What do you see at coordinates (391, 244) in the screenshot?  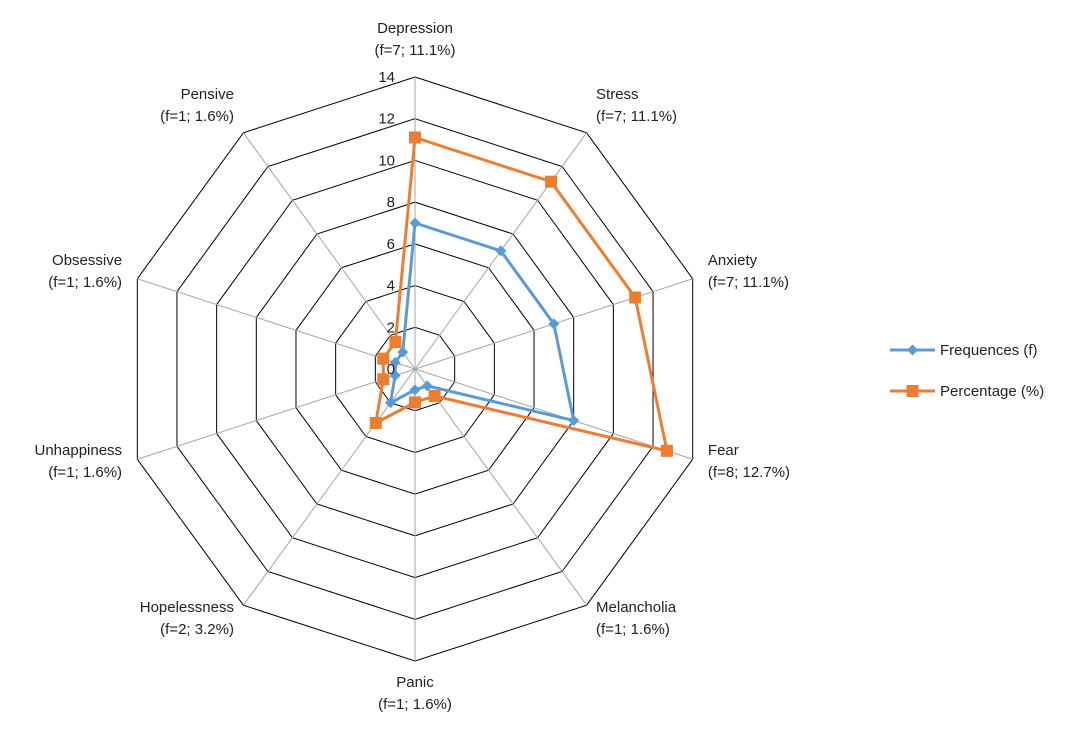 I see `tick-label: 6` at bounding box center [391, 244].